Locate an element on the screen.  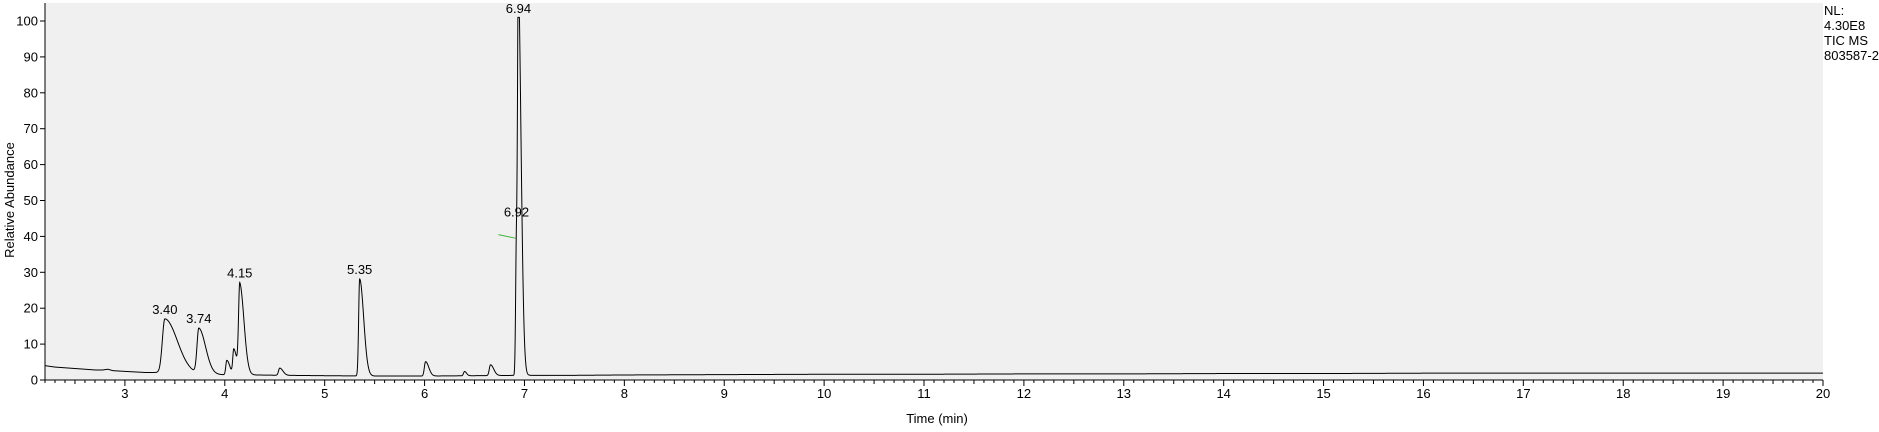
peak-label: 3.74 is located at coordinates (198, 318).